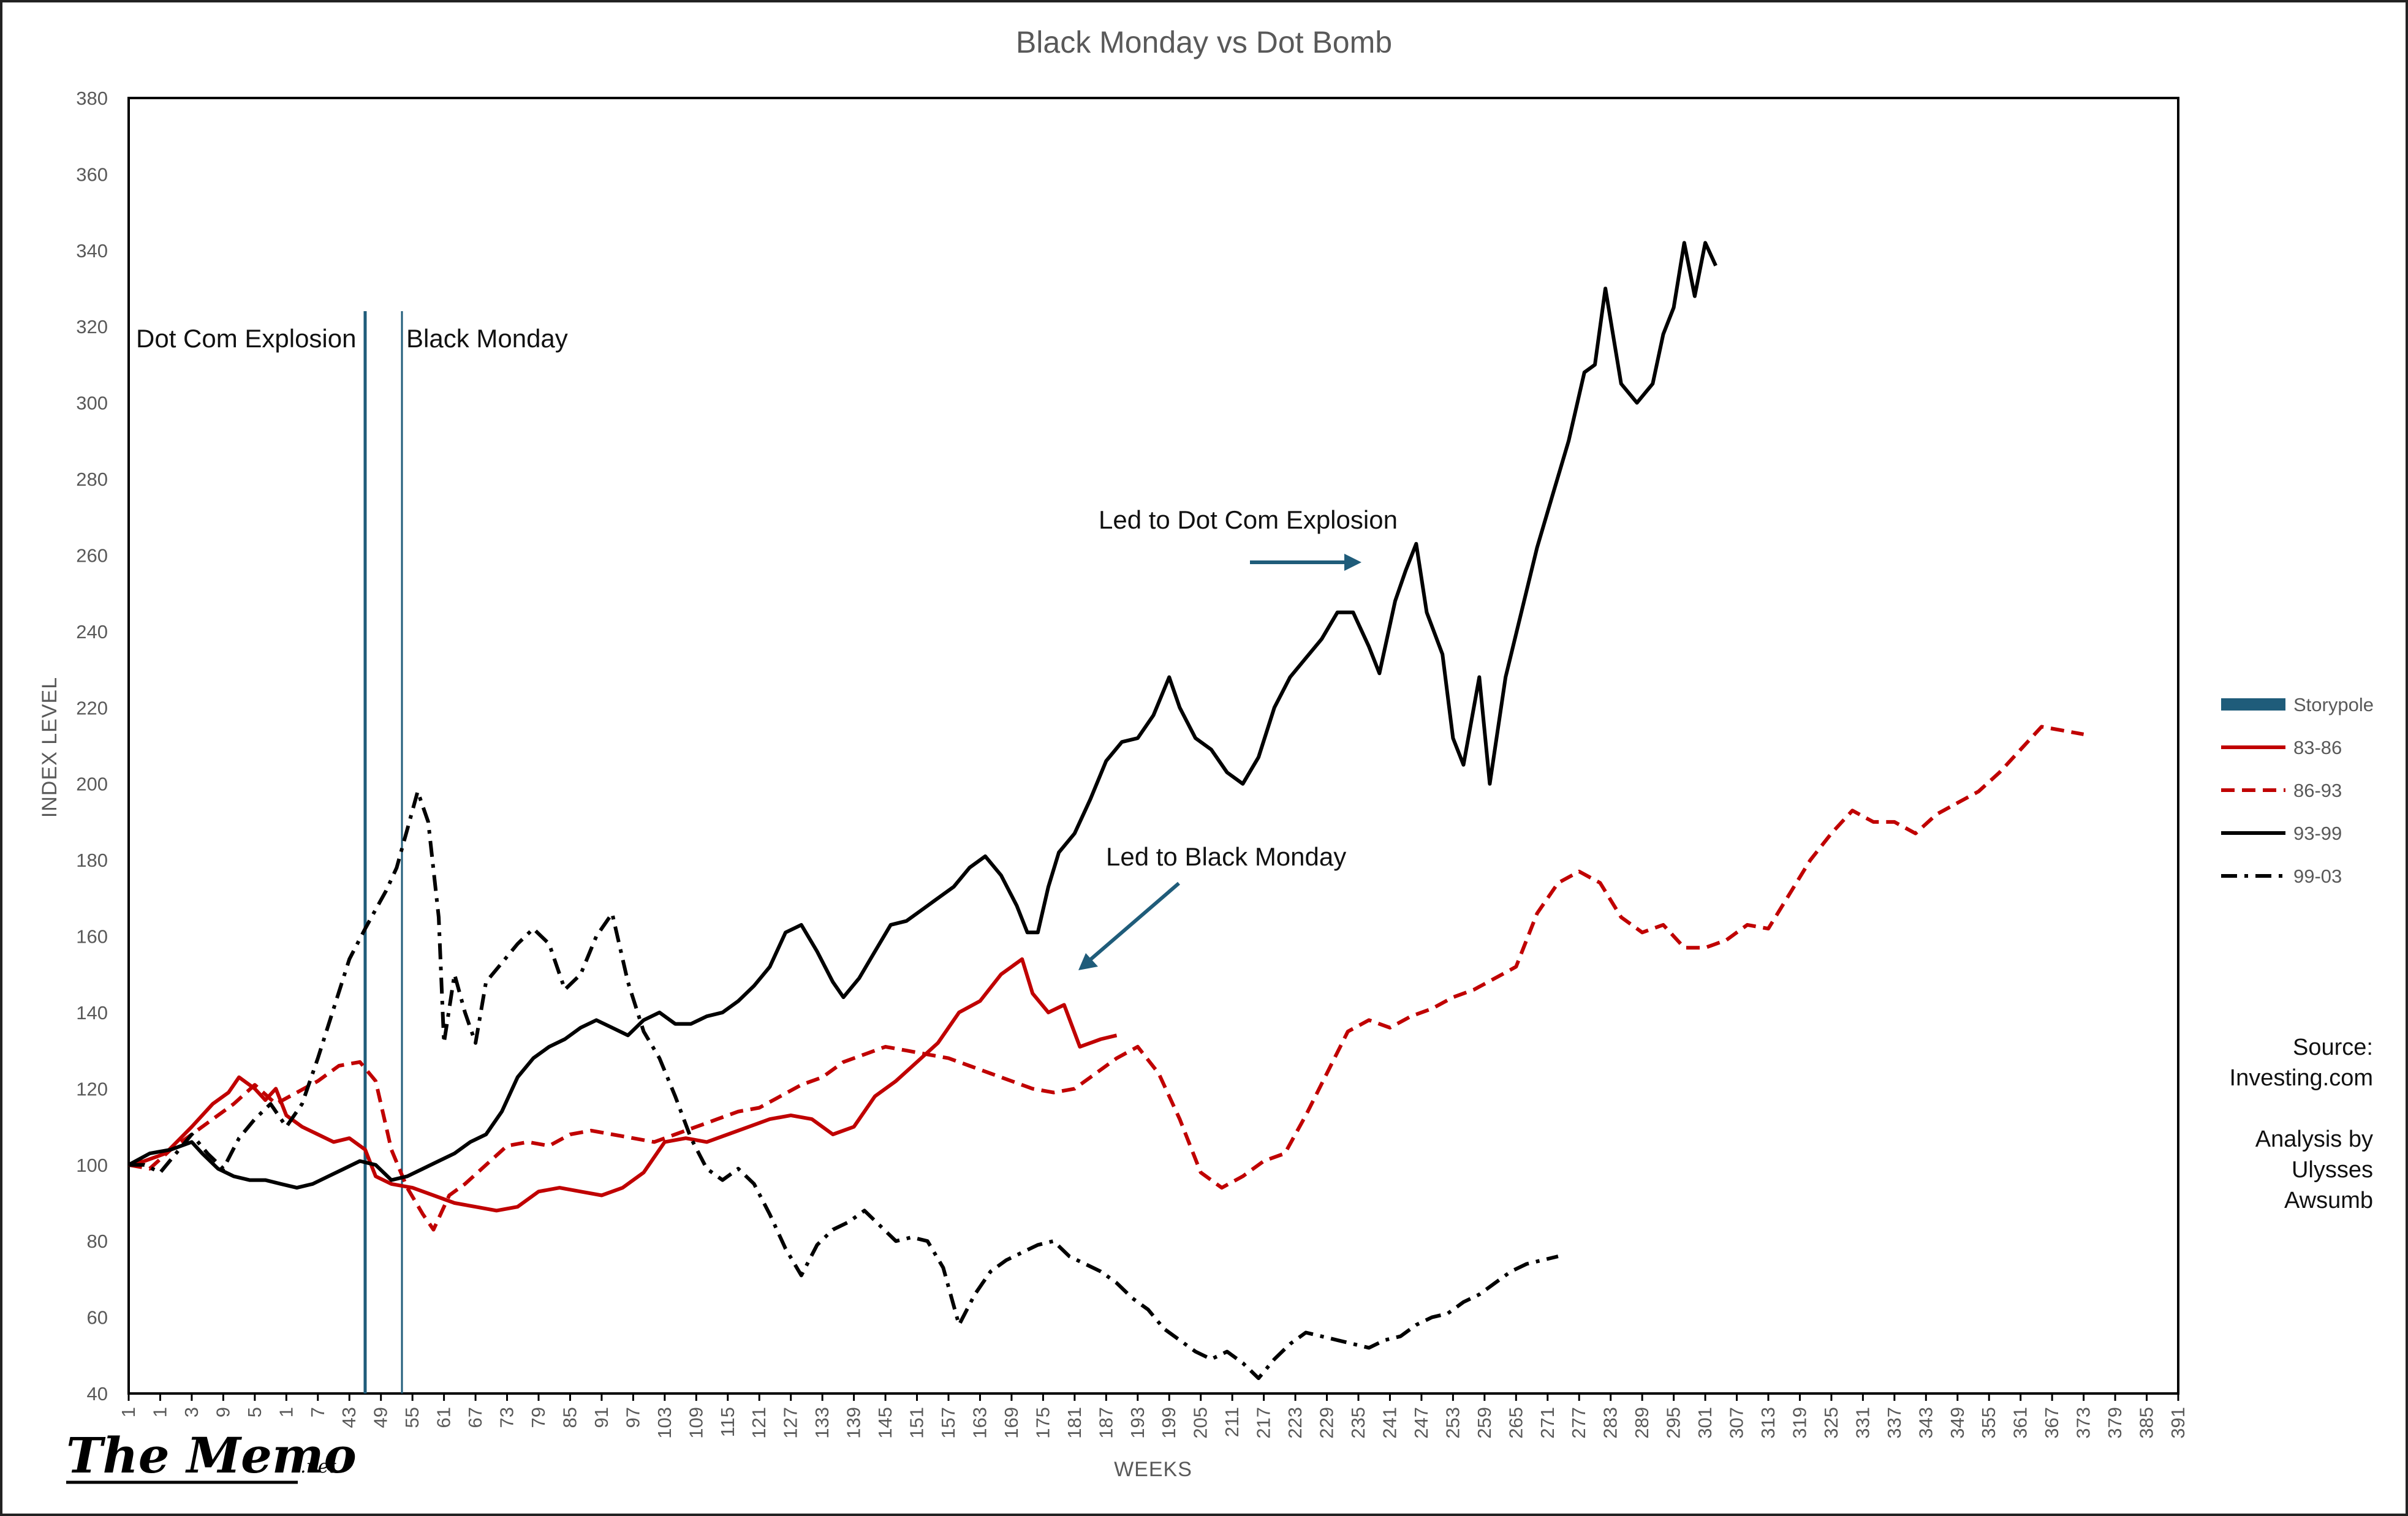 This screenshot has height=1516, width=2408. I want to click on x-tick-label: 373, so click(2083, 1423).